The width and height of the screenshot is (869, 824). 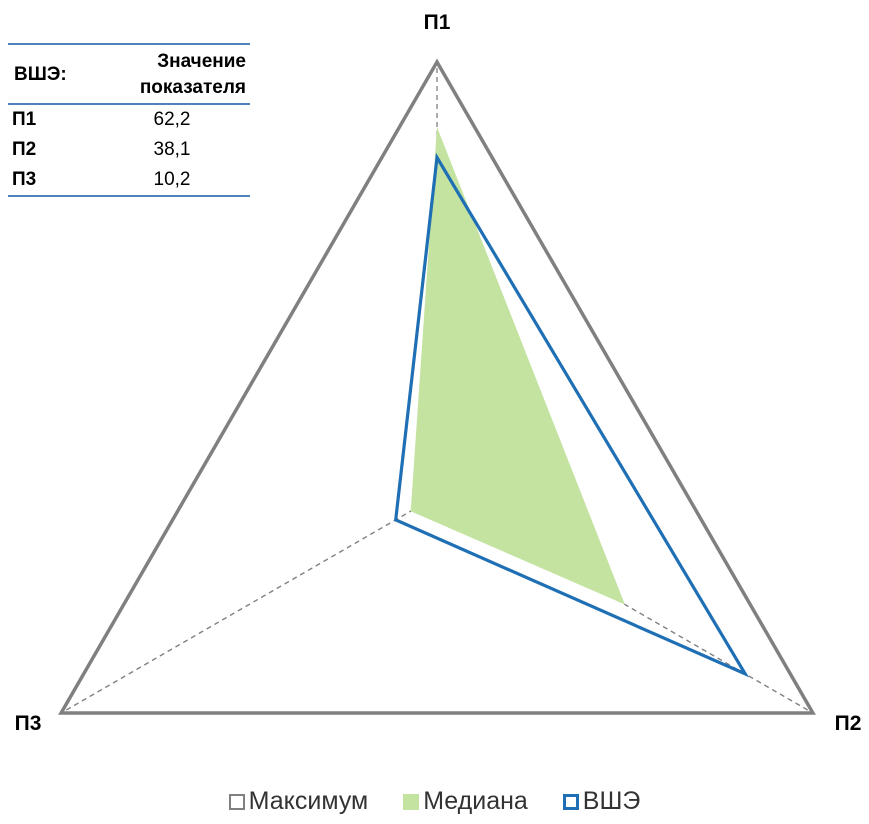 What do you see at coordinates (28, 723) in the screenshot?
I see `axis-label-p3: П3` at bounding box center [28, 723].